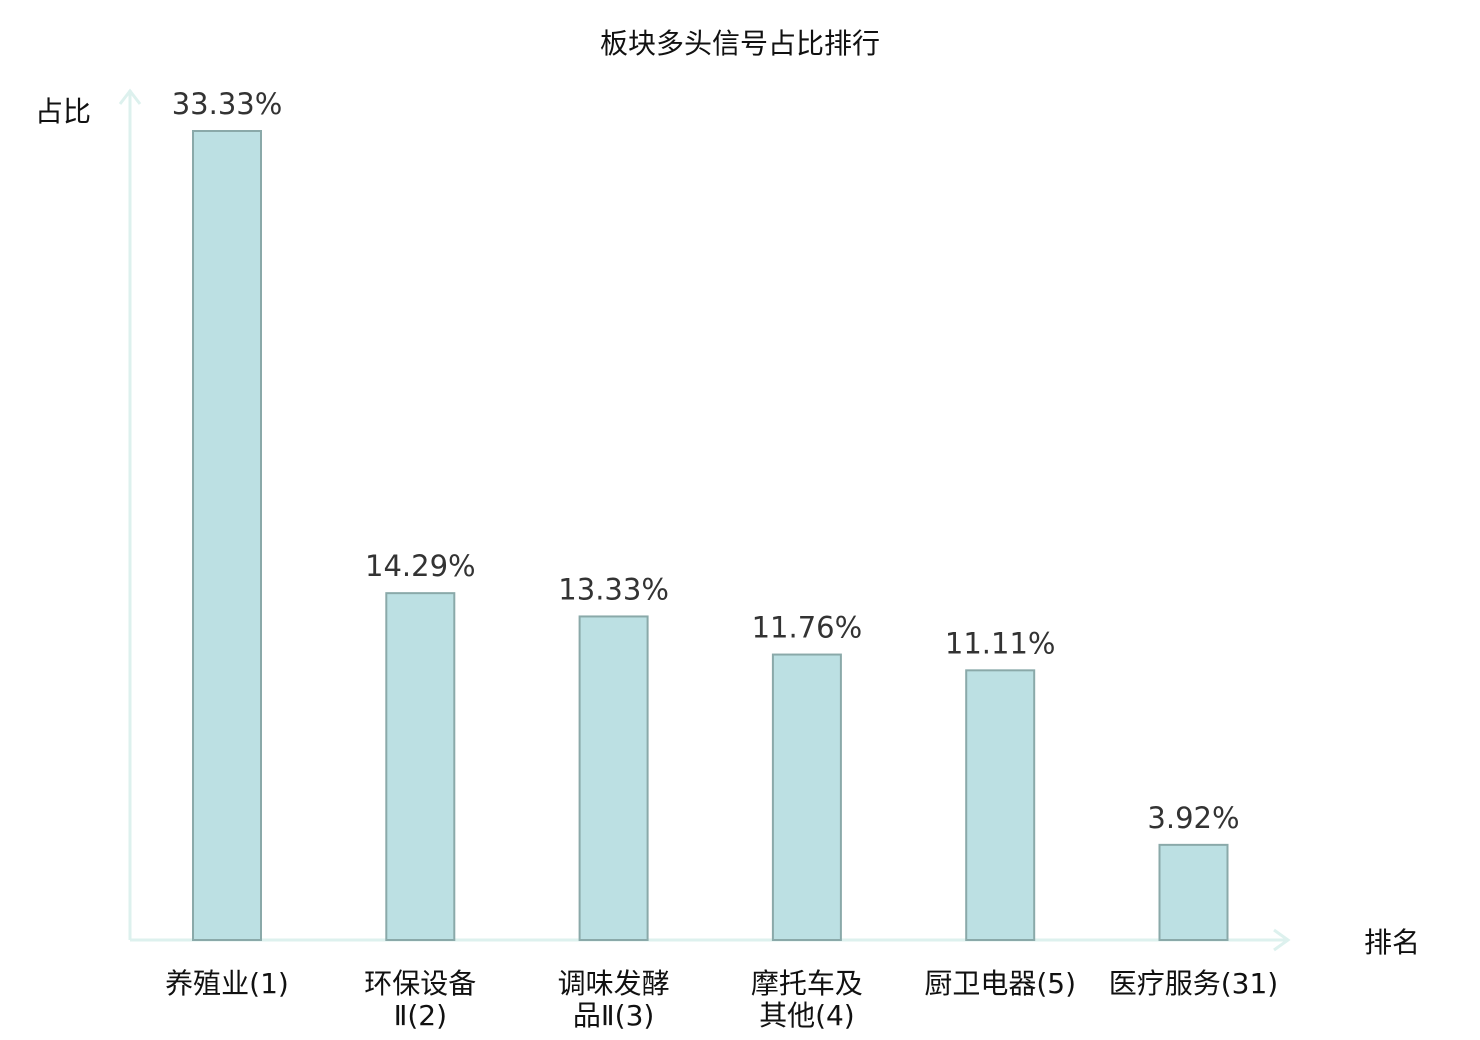 This screenshot has width=1480, height=1040. Describe the element at coordinates (227, 104) in the screenshot. I see `value-label: 33.33%` at that location.